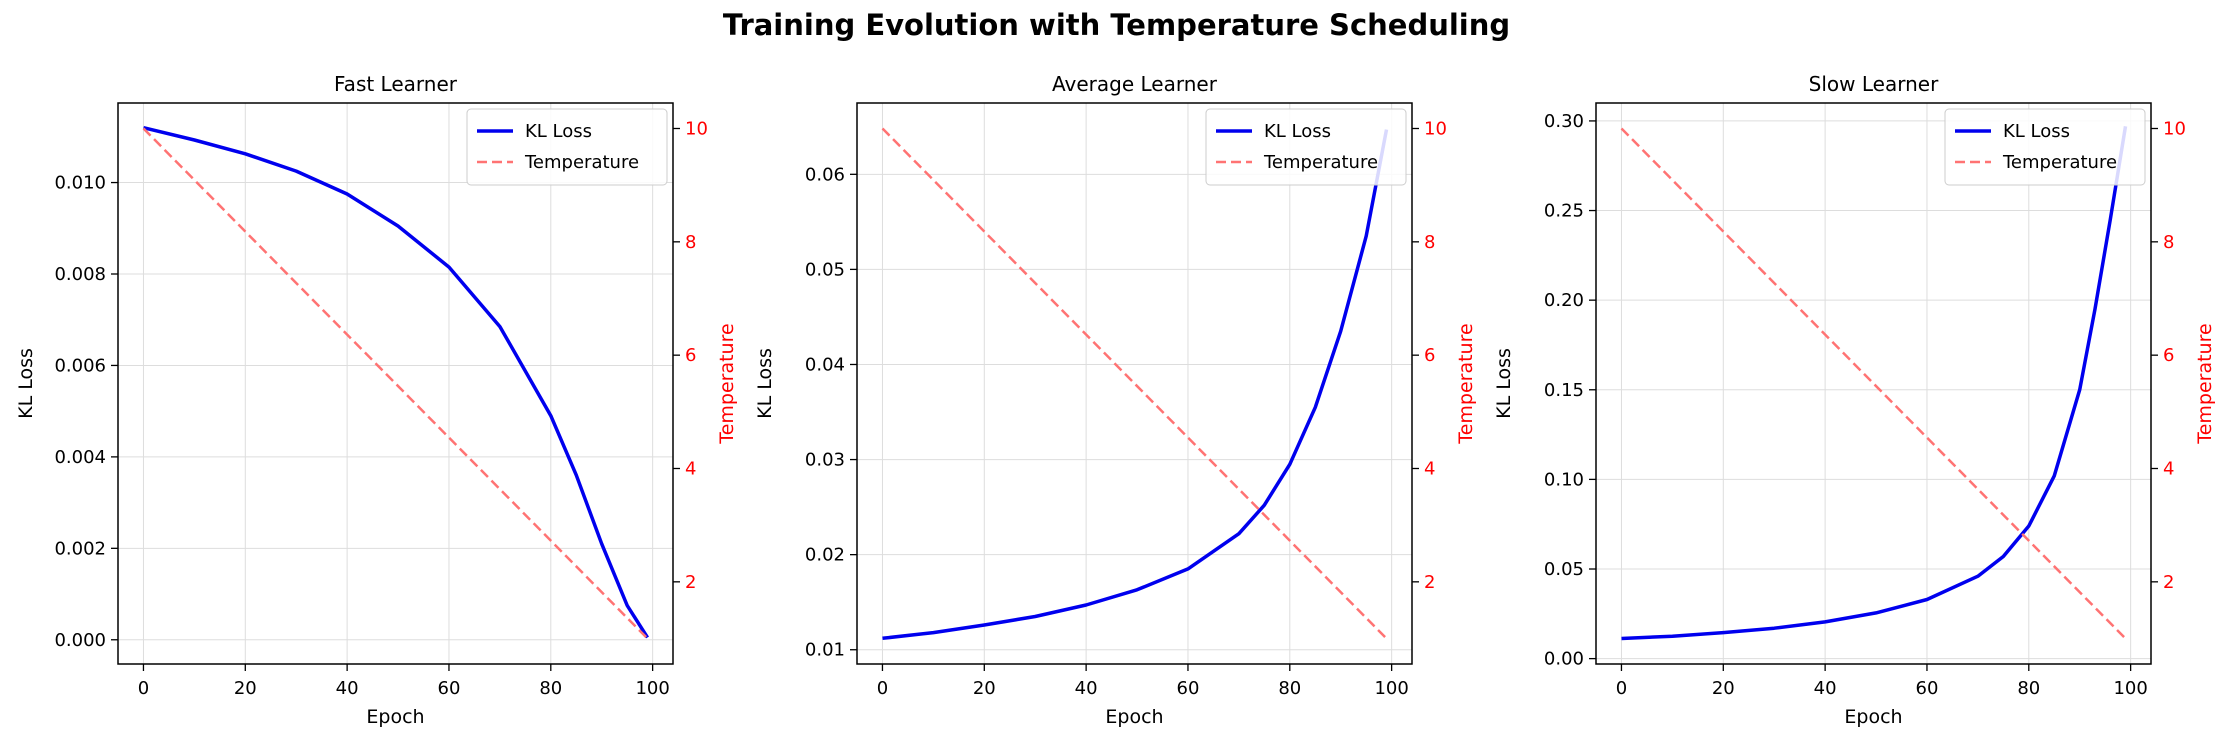 The width and height of the screenshot is (2233, 740). Describe the element at coordinates (80, 640) in the screenshot. I see `y-tick-label: 0.000` at that location.